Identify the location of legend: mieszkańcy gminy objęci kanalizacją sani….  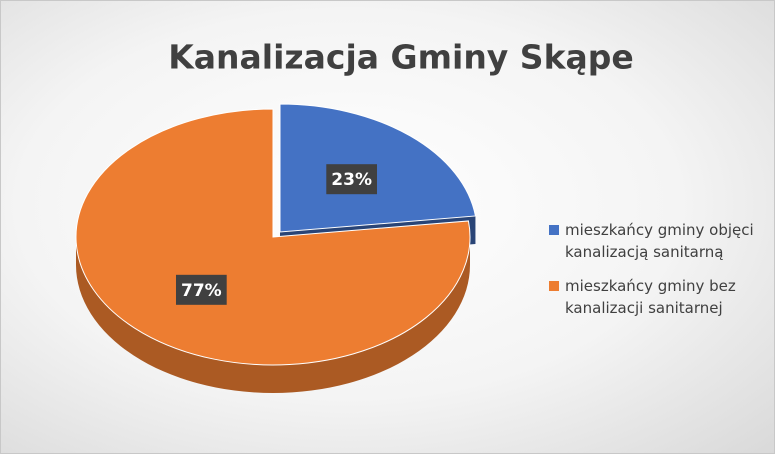
(654, 275).